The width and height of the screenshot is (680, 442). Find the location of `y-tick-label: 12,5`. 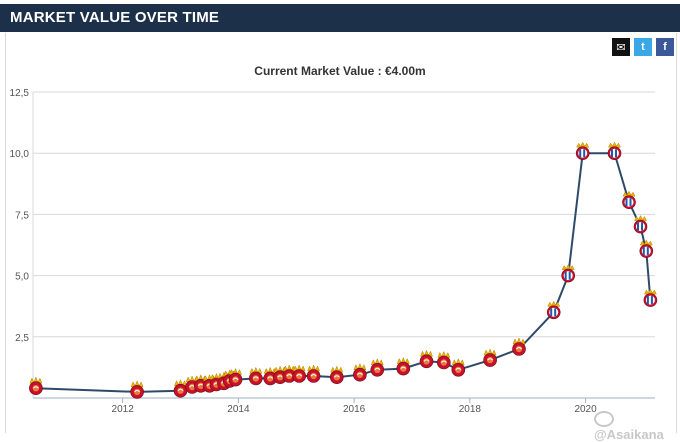

y-tick-label: 12,5 is located at coordinates (20, 93).